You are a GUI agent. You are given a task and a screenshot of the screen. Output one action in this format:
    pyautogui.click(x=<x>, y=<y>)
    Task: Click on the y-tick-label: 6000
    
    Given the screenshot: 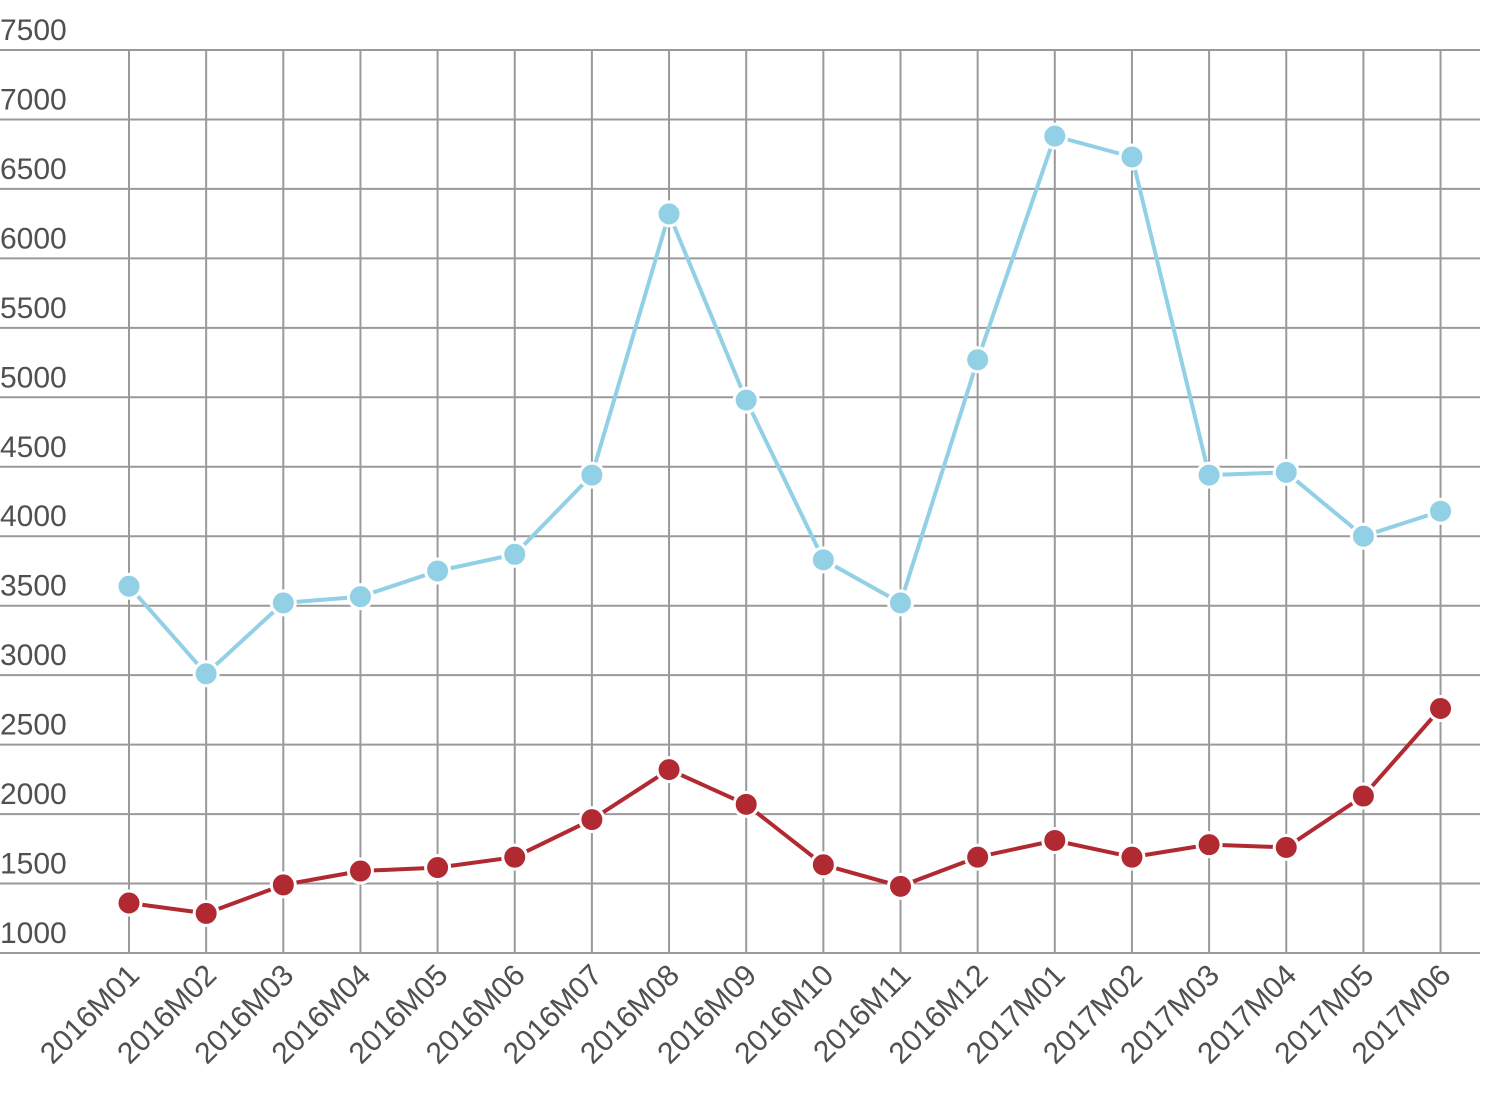 What is the action you would take?
    pyautogui.click(x=33, y=238)
    